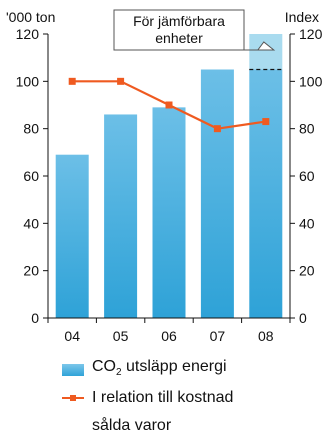 The width and height of the screenshot is (326, 440). What do you see at coordinates (28, 34) in the screenshot?
I see `y-tick-label-left-120: 120` at bounding box center [28, 34].